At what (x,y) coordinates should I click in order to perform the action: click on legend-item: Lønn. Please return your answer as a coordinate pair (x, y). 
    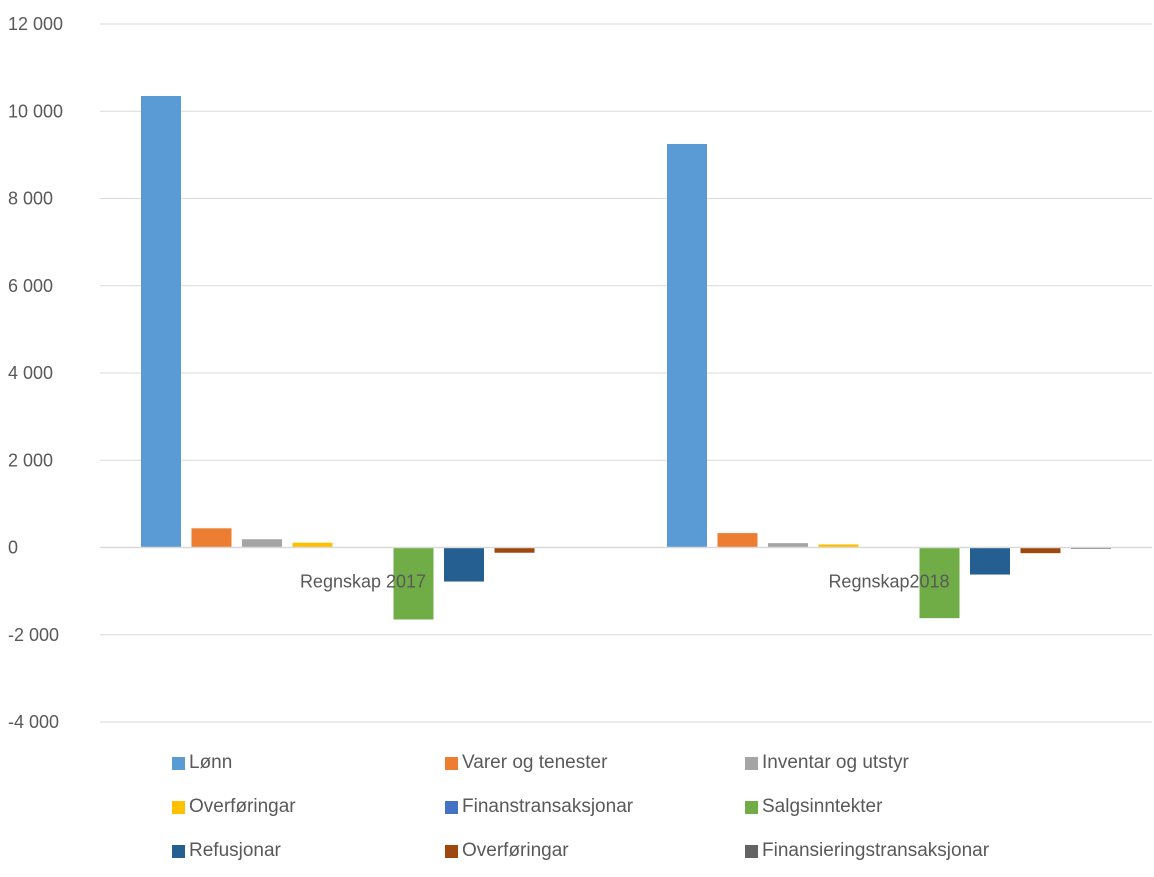
    Looking at the image, I should click on (202, 763).